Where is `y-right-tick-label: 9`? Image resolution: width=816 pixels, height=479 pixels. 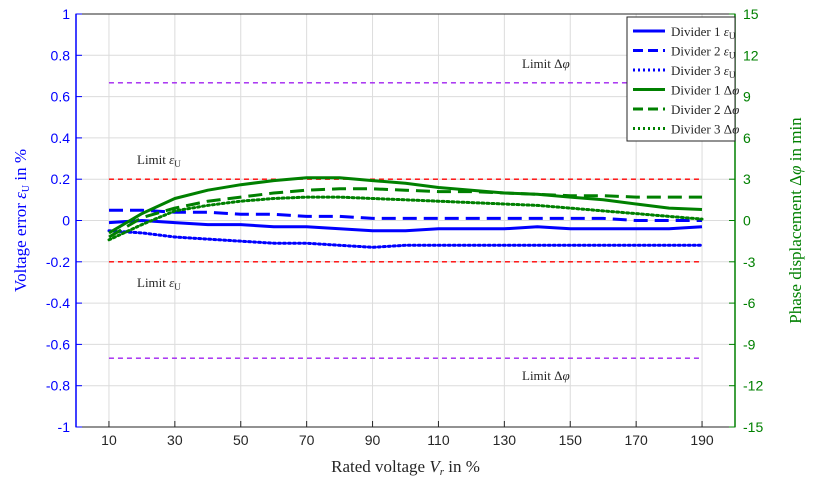 y-right-tick-label: 9 is located at coordinates (747, 97).